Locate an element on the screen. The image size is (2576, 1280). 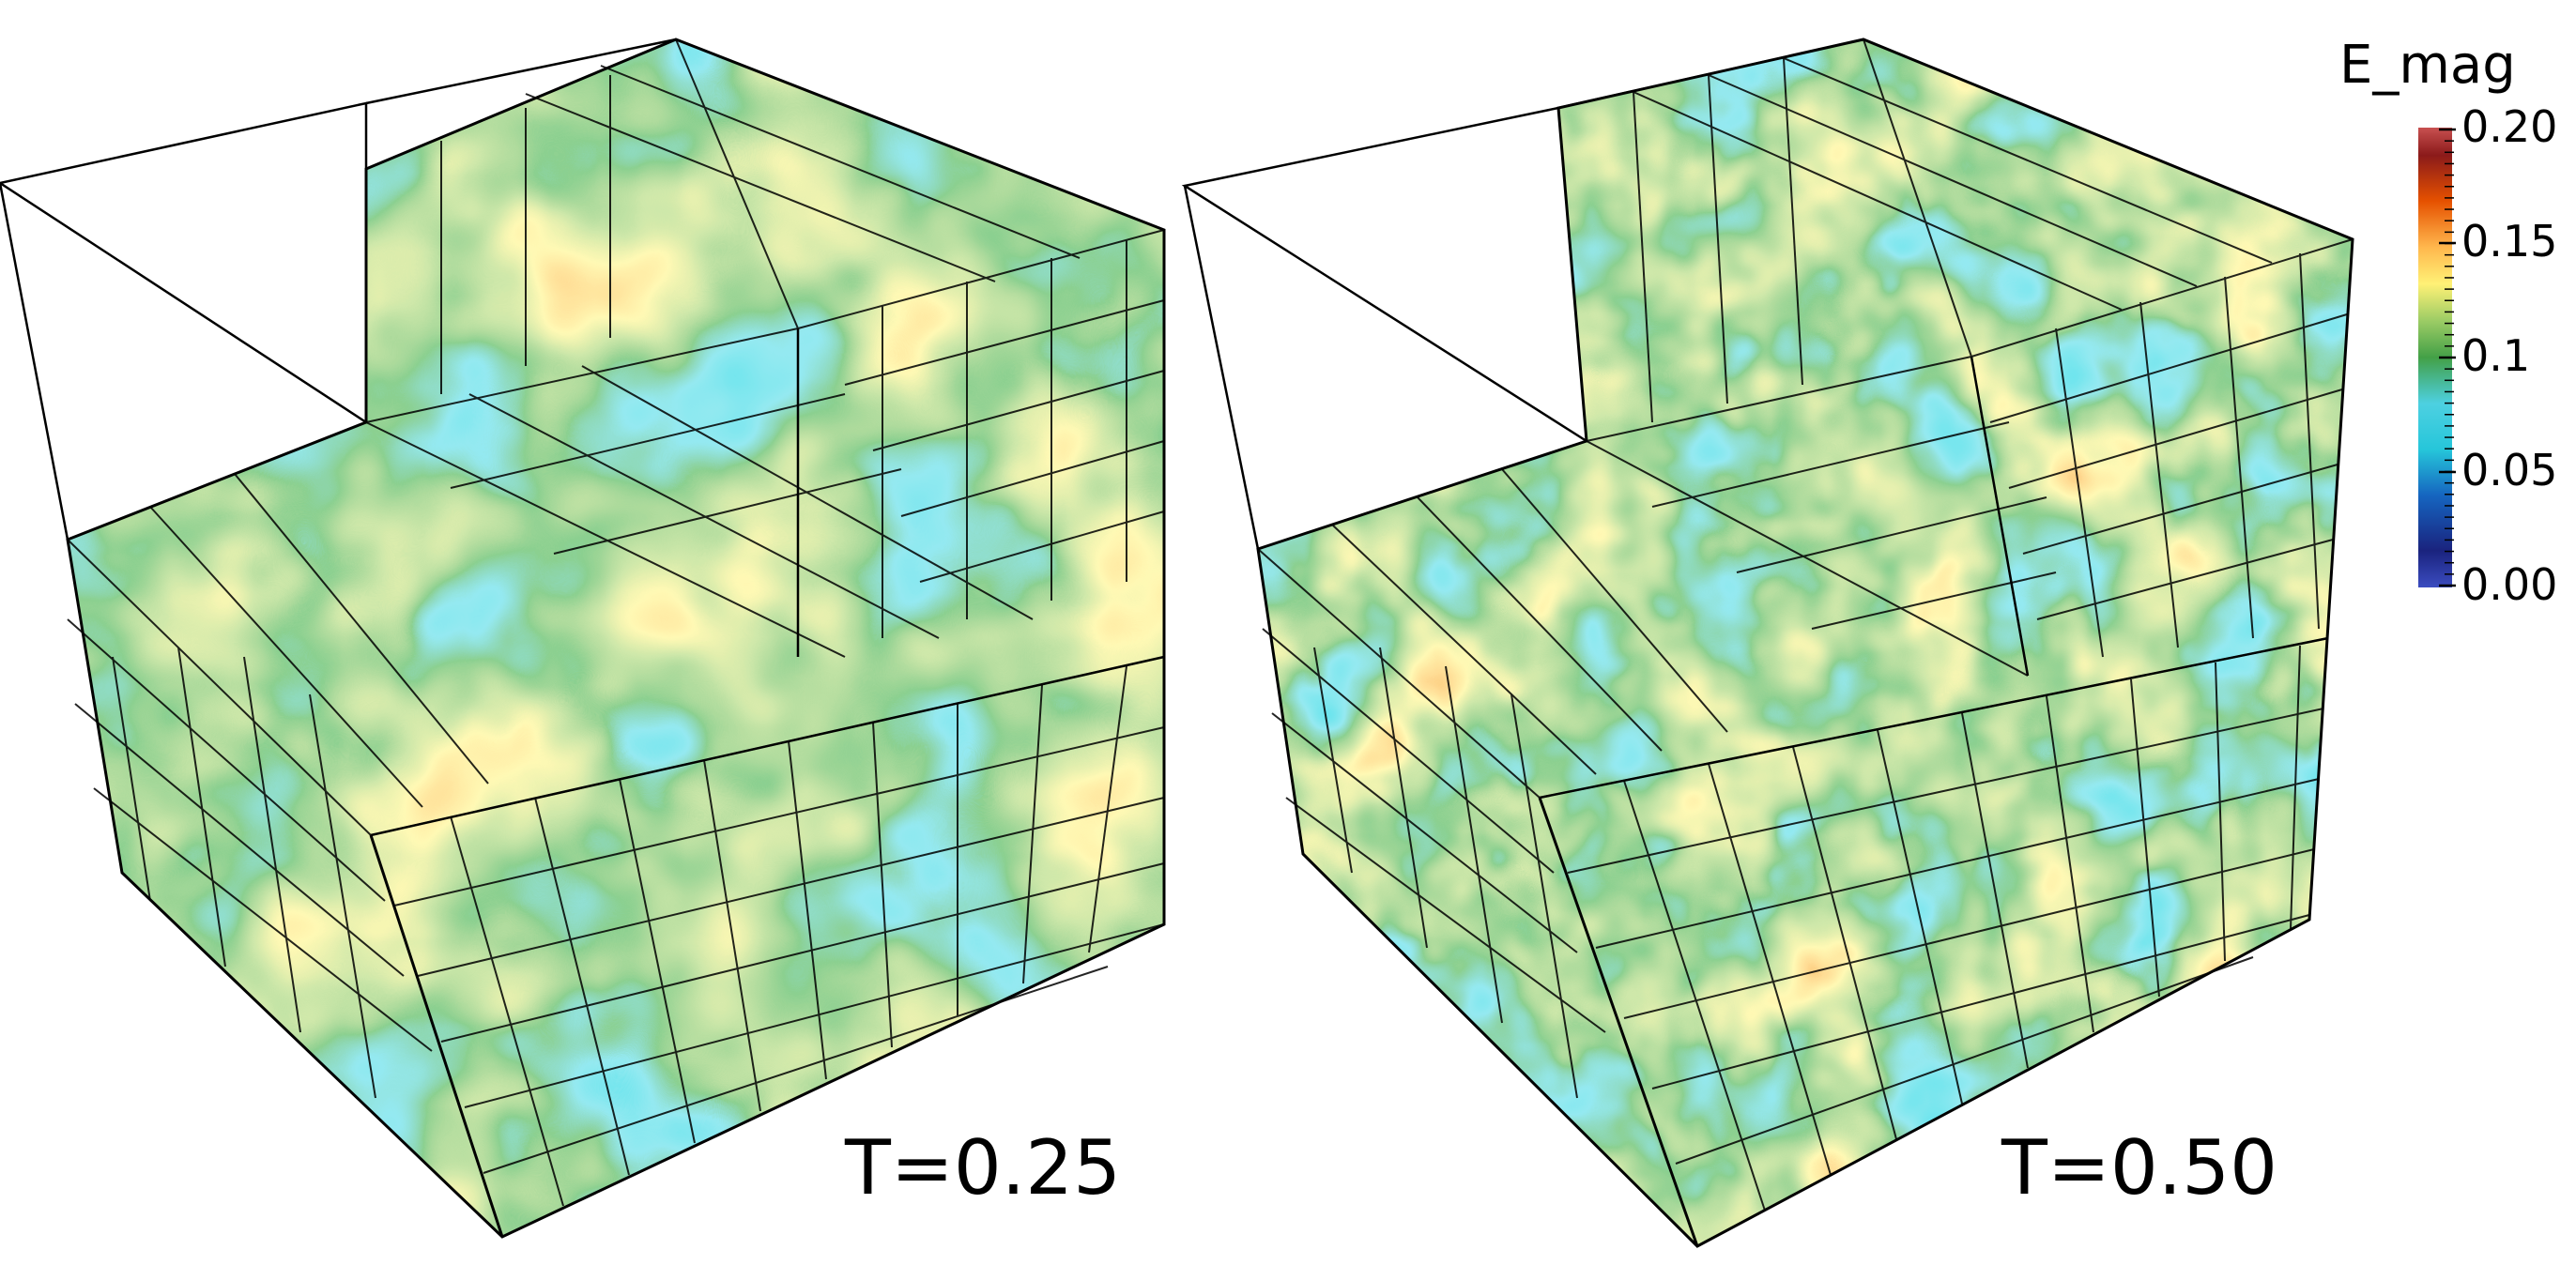
colorbar-tick-label: 0.00 is located at coordinates (2509, 584).